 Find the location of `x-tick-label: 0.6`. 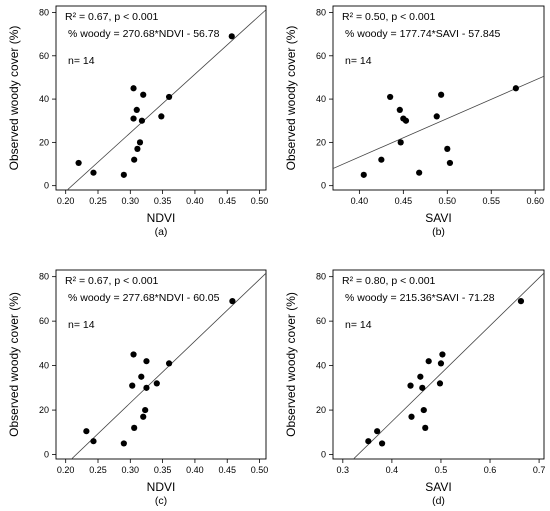

x-tick-label: 0.6 is located at coordinates (490, 470).